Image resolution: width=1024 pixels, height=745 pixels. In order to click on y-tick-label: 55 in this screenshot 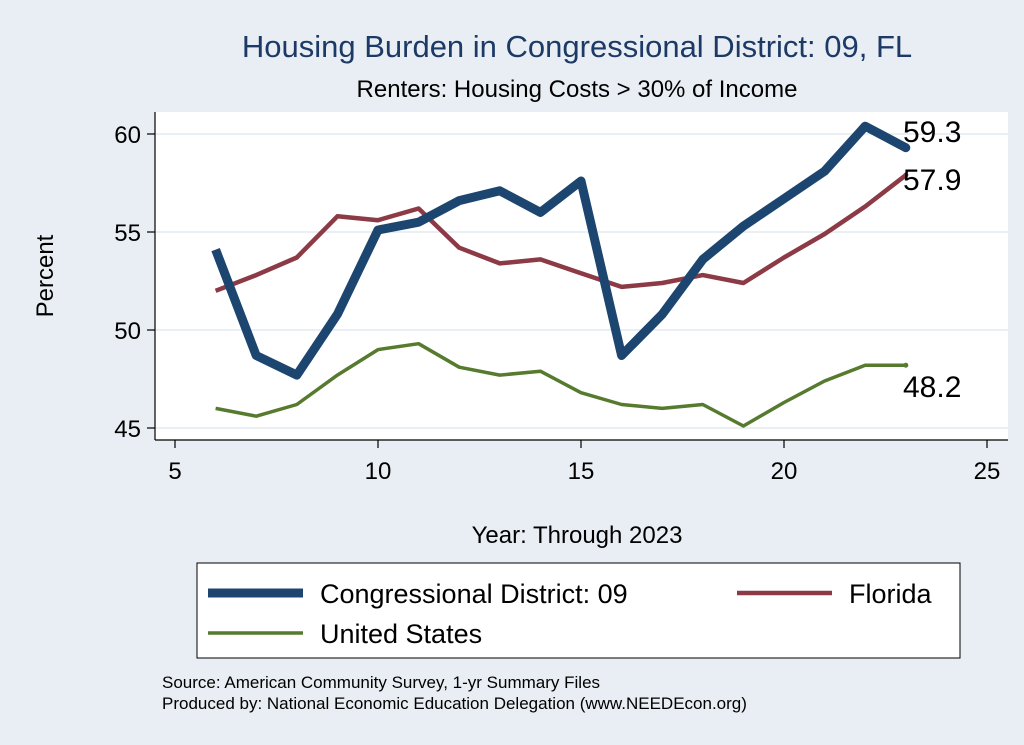, I will do `click(127, 233)`.